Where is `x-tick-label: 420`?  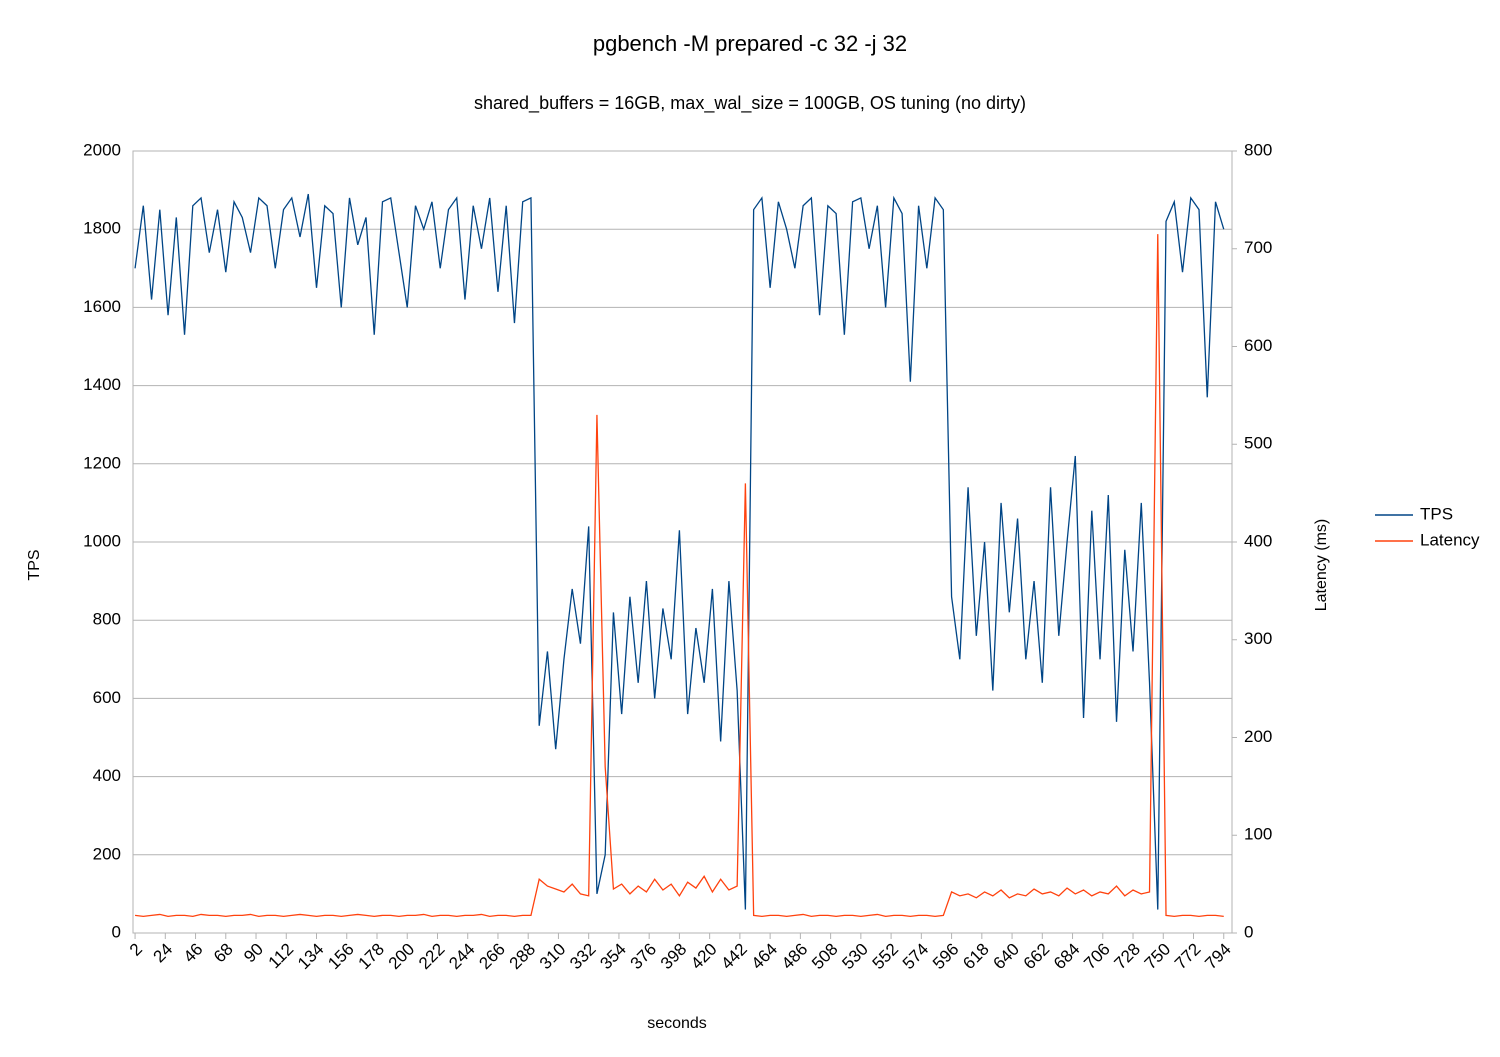
x-tick-label: 420 is located at coordinates (703, 956).